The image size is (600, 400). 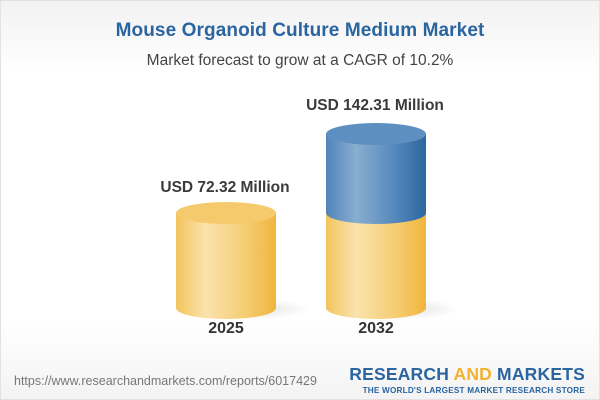 What do you see at coordinates (300, 30) in the screenshot?
I see `chart-title: Mouse Organoid Culture Medium Market` at bounding box center [300, 30].